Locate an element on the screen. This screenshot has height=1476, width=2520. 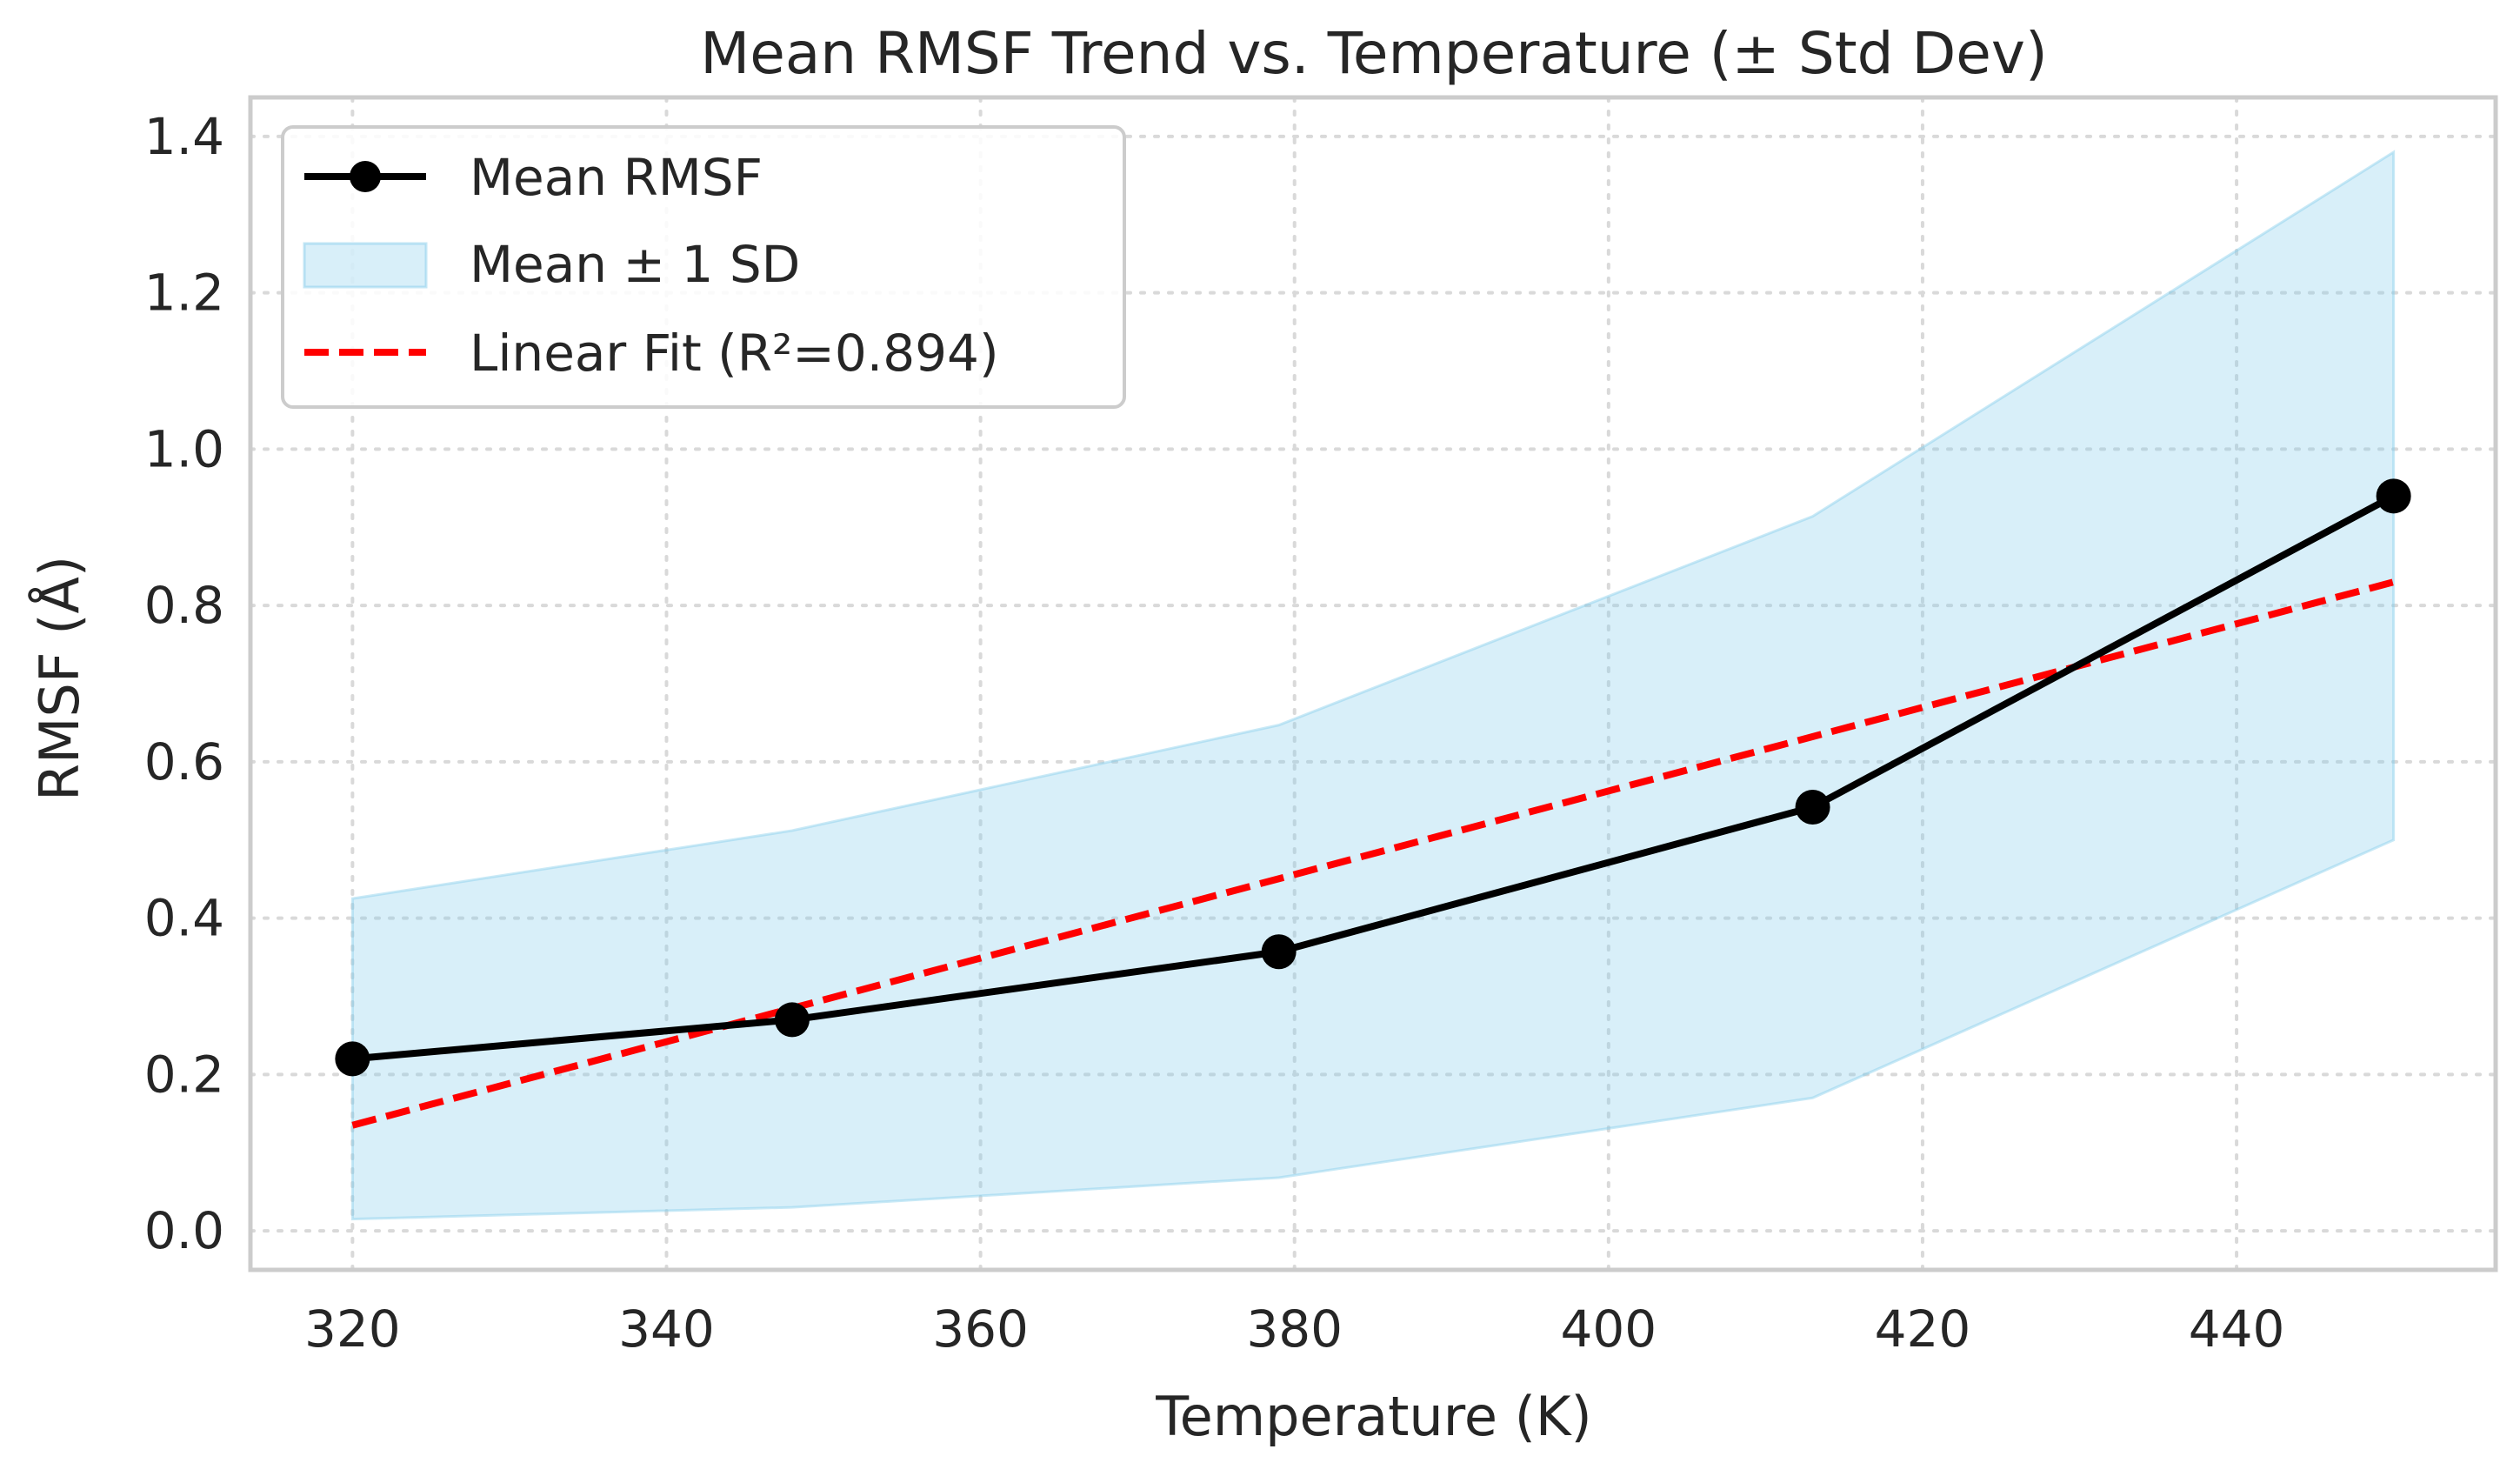
y-tick-labels: 0.0 0.2 0.4 0.6 0.8 1.0 1.2 1.4 is located at coordinates (184, 683).